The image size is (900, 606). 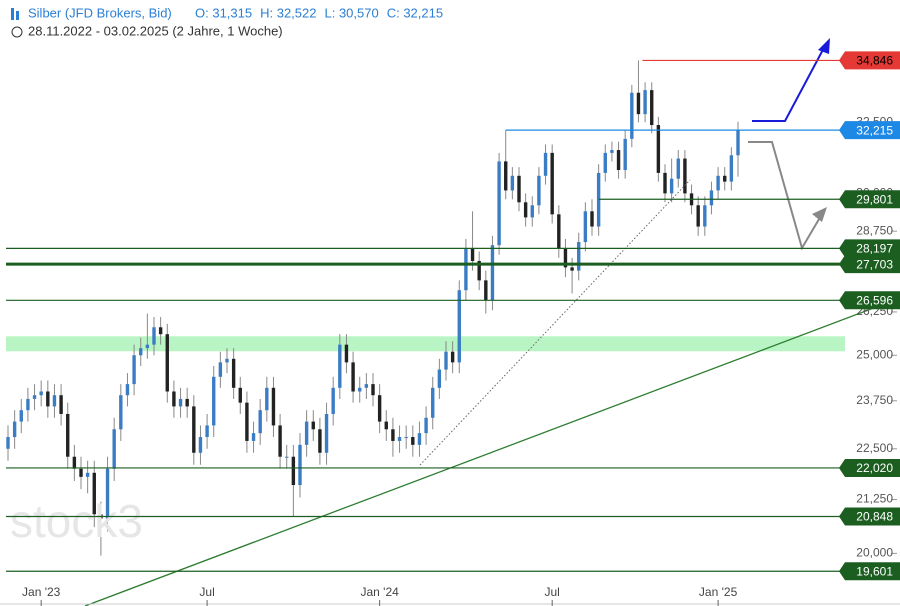 I want to click on level-label: 22,020, so click(x=874, y=468).